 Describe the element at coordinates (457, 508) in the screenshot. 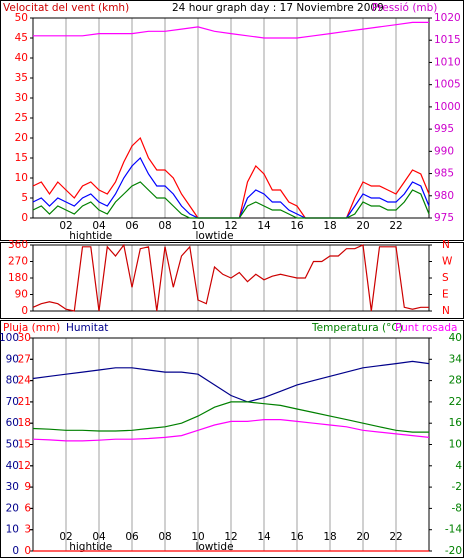

I see `y-tick-label: -8` at that location.